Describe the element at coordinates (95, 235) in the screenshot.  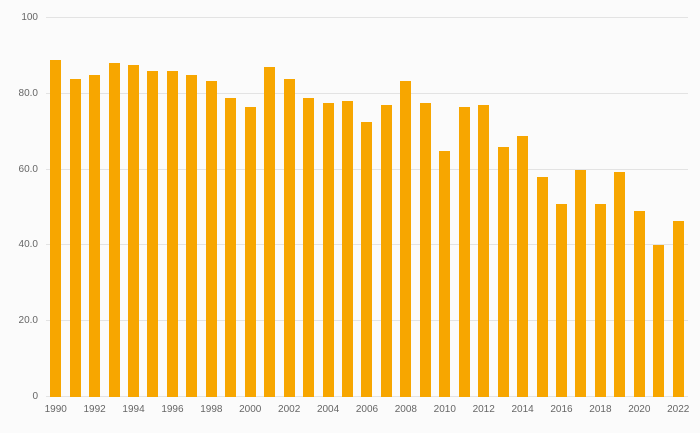
I see `bar-1992` at that location.